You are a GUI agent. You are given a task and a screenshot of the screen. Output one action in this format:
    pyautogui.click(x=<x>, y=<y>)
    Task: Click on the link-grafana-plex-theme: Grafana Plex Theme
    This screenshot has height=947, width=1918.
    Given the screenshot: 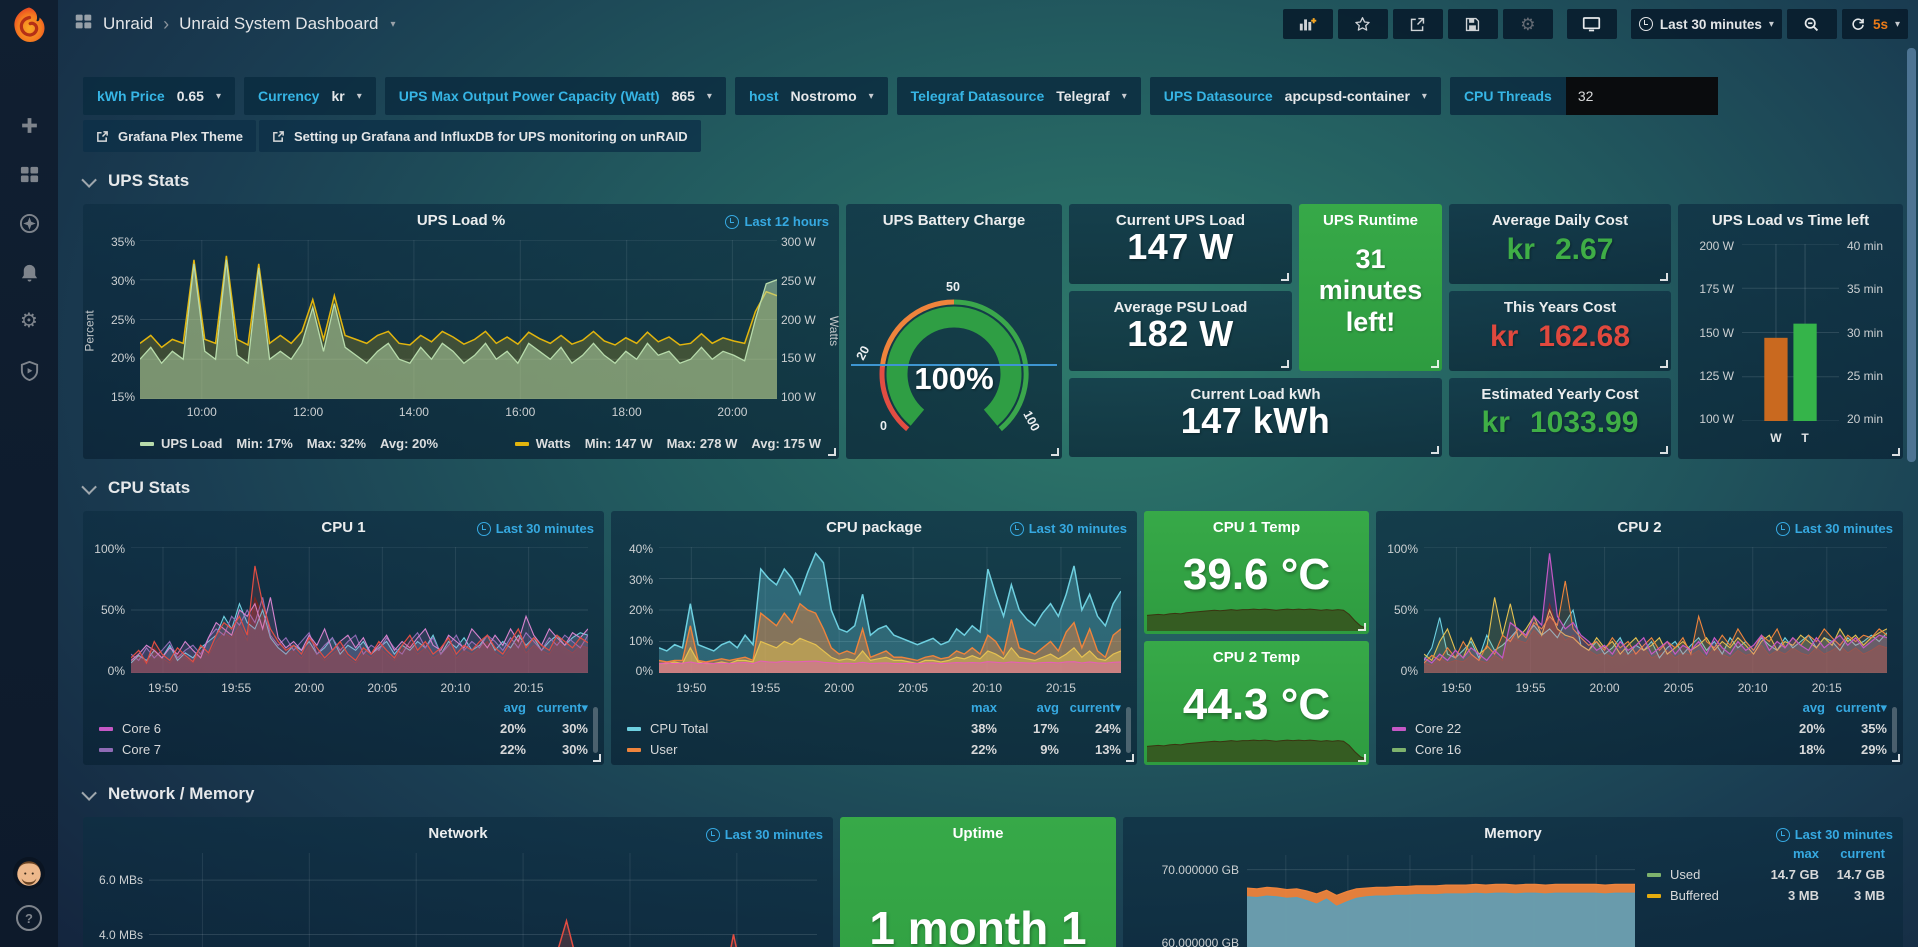 What is the action you would take?
    pyautogui.click(x=169, y=136)
    